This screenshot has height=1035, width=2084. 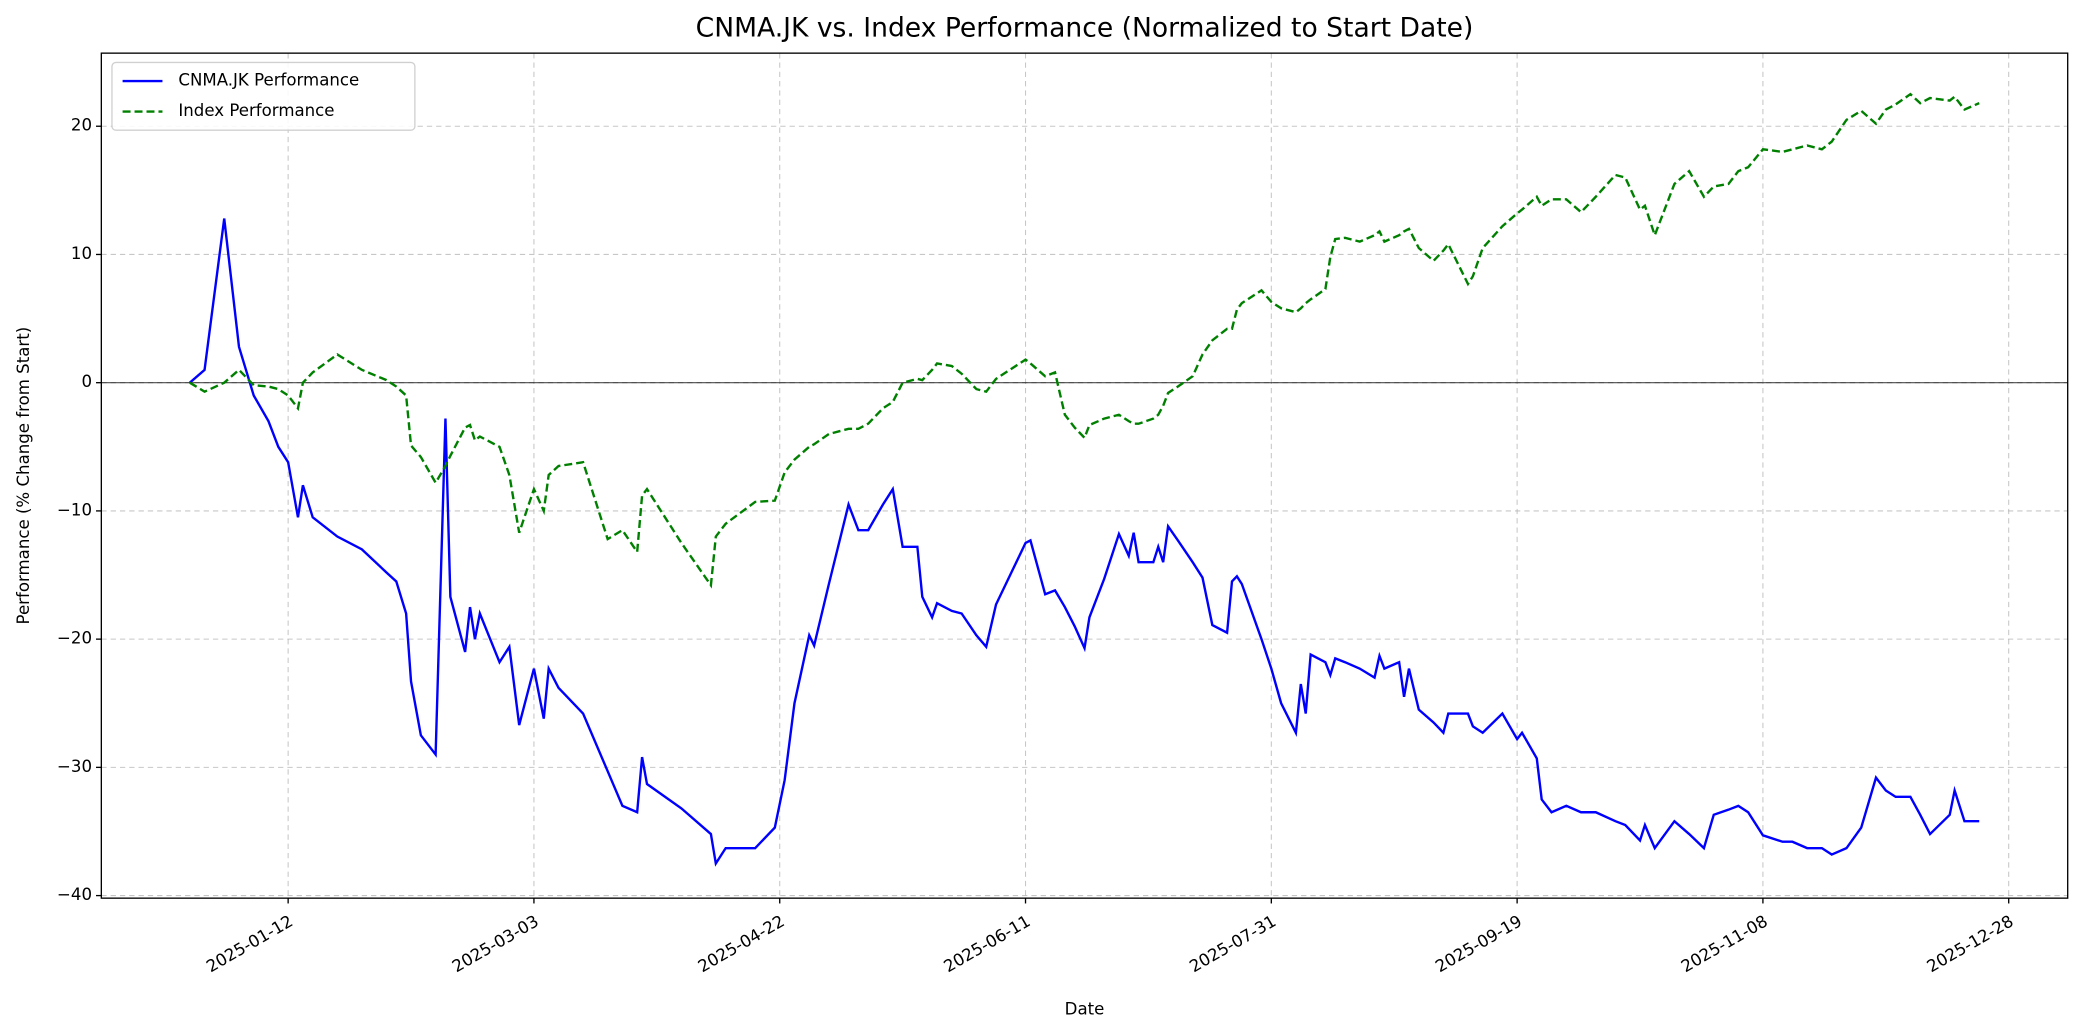 I want to click on x-axis-label: Date, so click(x=1085, y=1008).